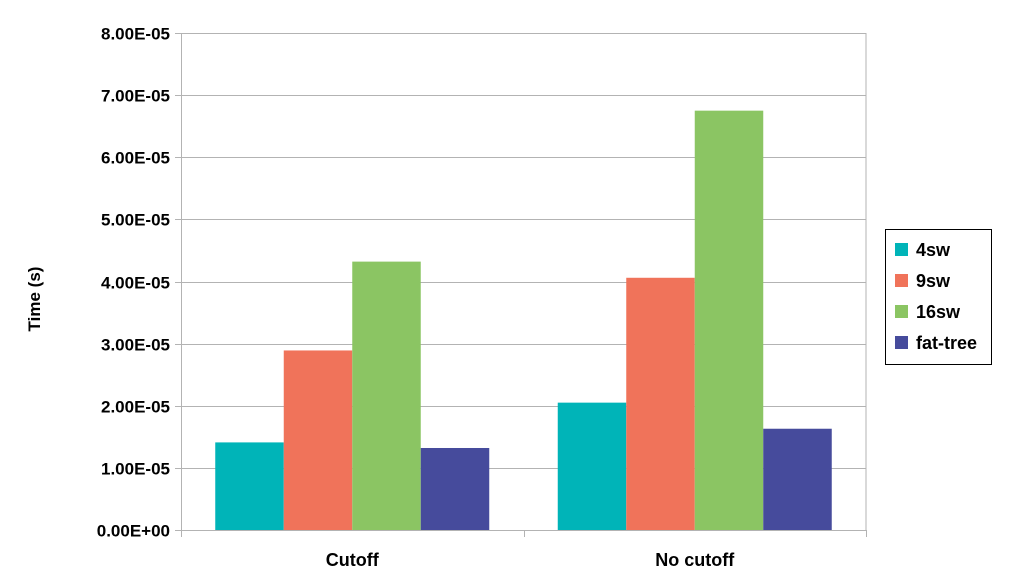 Image resolution: width=1018 pixels, height=585 pixels. What do you see at coordinates (249, 486) in the screenshot?
I see `bar-4sw-cutoff` at bounding box center [249, 486].